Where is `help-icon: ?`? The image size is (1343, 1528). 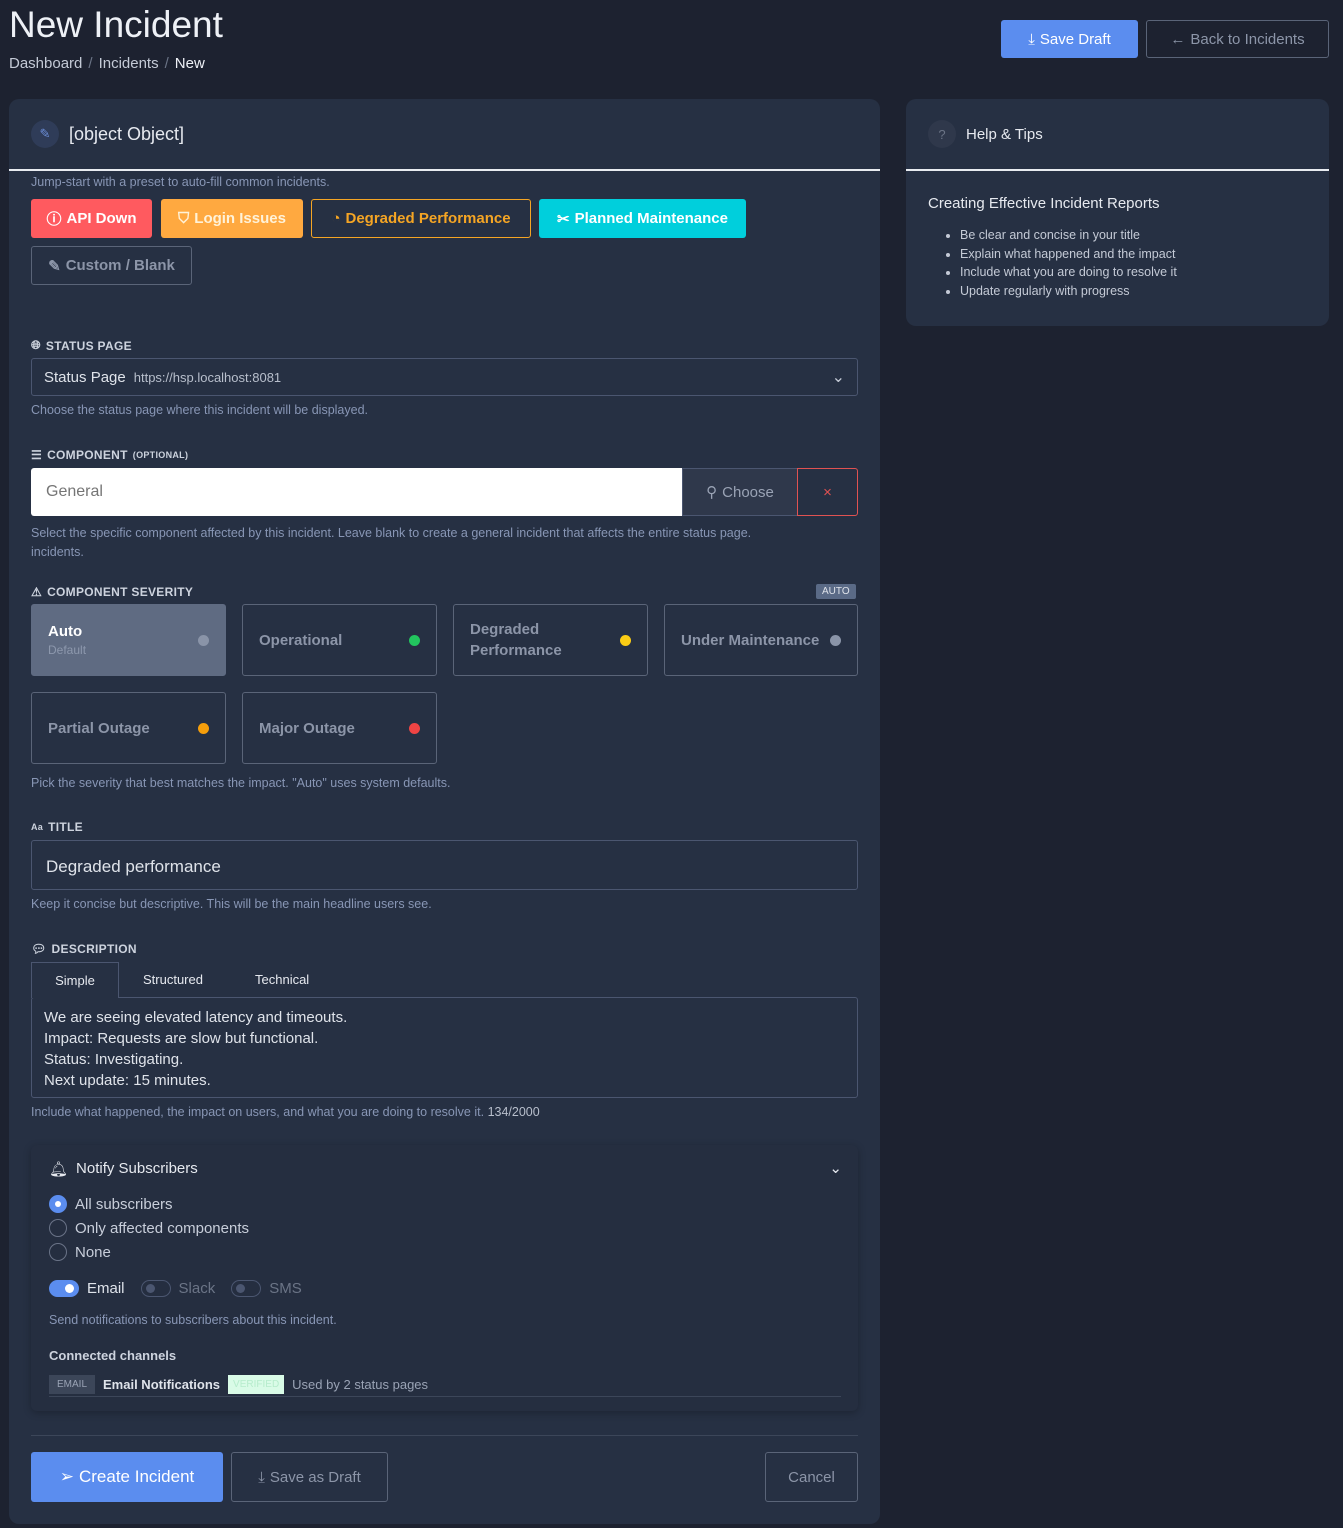 help-icon: ? is located at coordinates (942, 134).